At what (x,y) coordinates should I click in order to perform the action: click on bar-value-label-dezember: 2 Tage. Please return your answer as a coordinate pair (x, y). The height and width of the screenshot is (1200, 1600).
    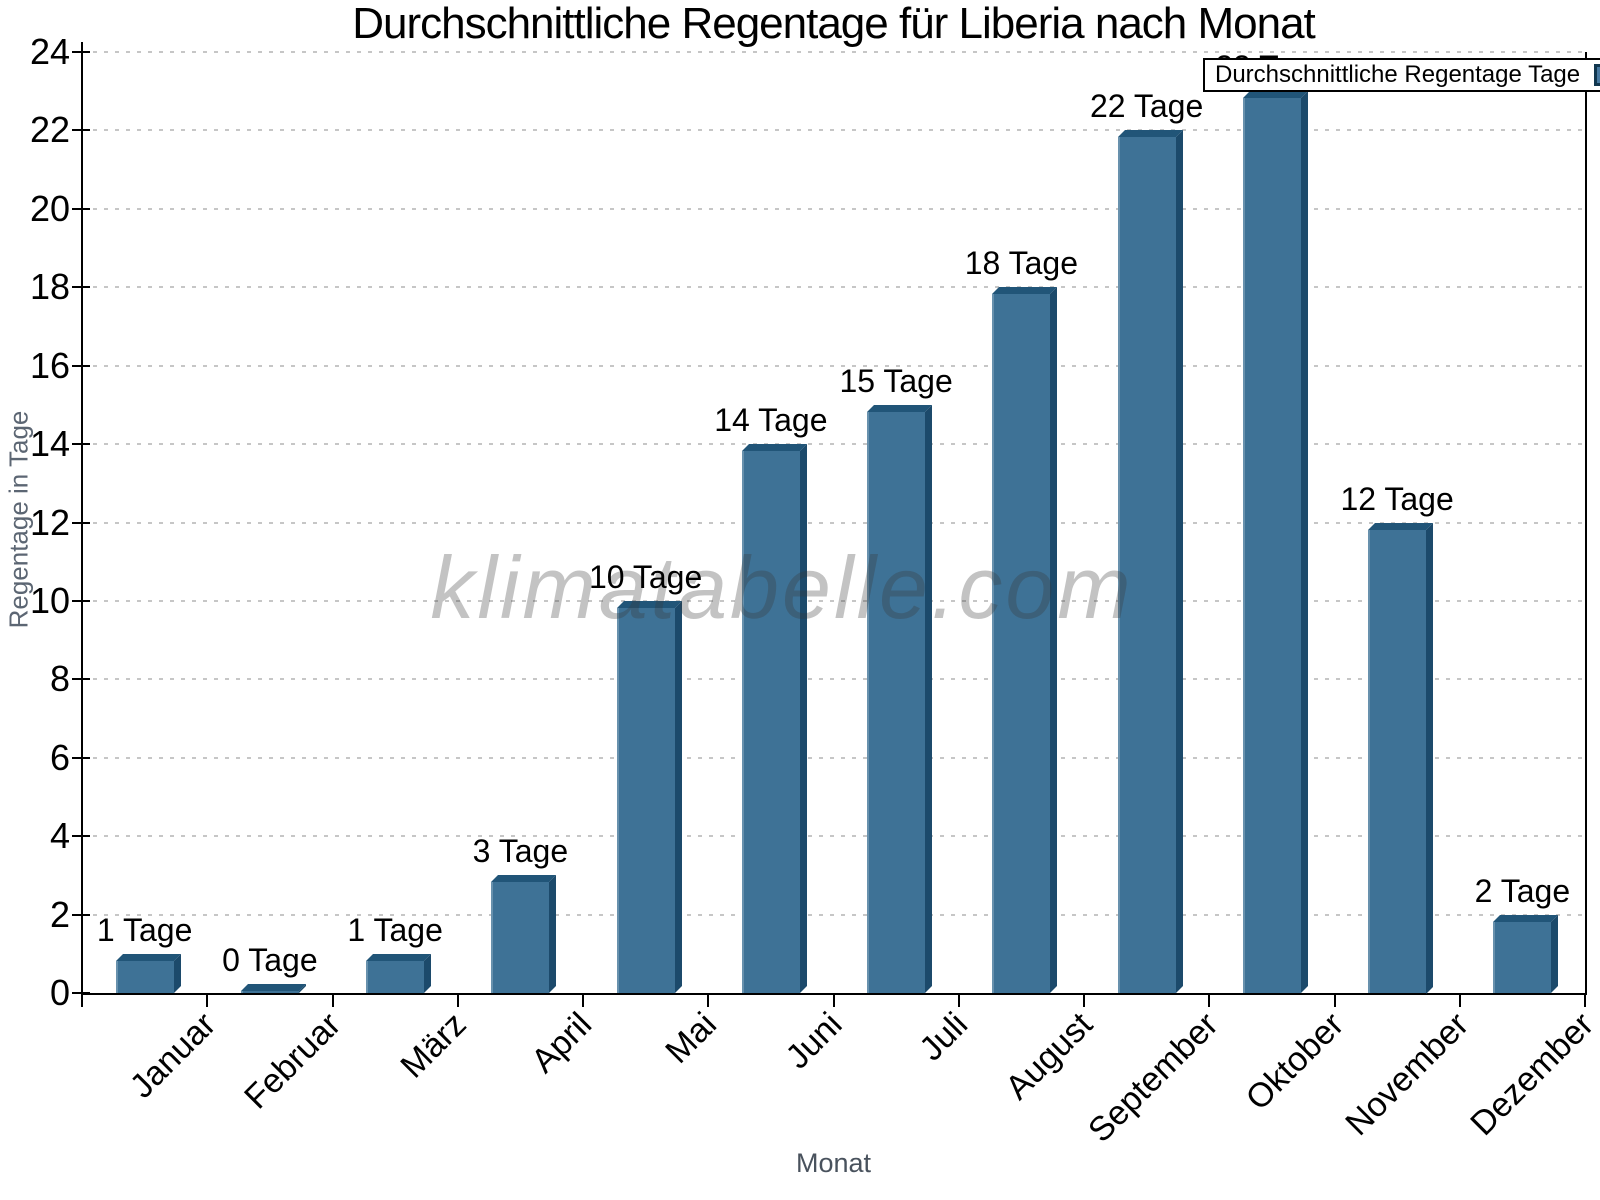
    Looking at the image, I should click on (1522, 890).